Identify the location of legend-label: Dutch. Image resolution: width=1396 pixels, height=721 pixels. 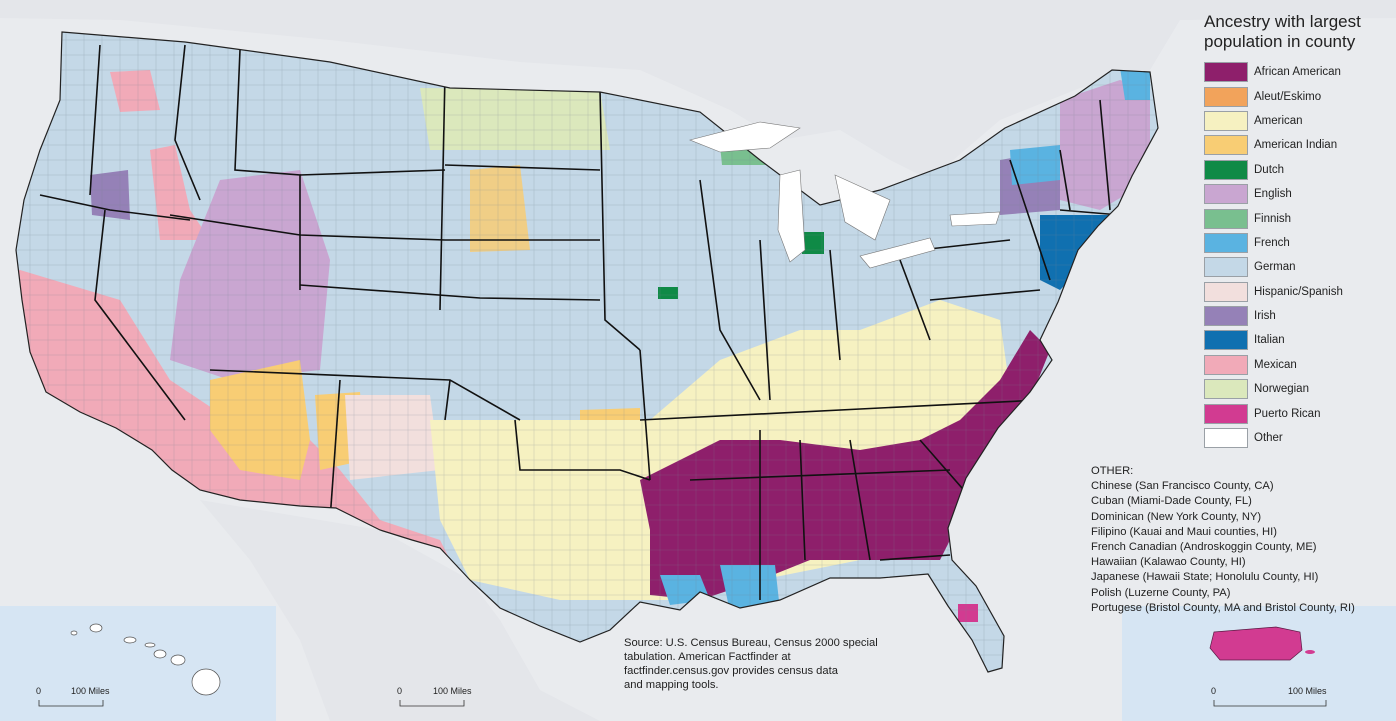
(1269, 169).